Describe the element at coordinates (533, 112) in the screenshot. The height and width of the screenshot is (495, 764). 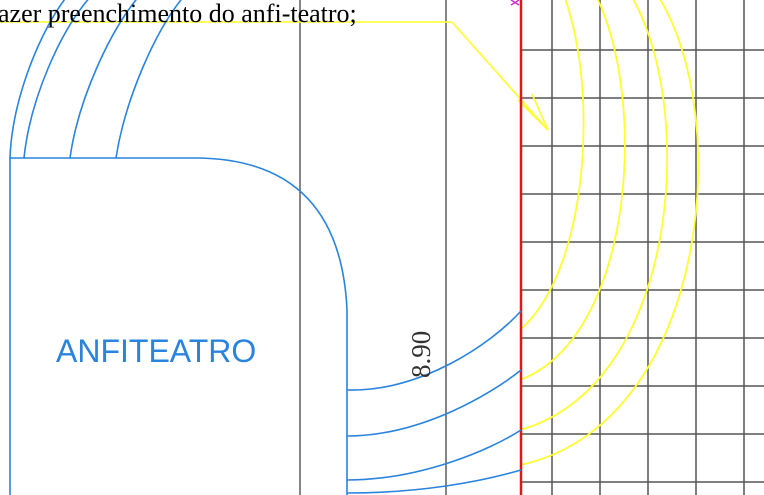
I see `leader-arrowhead` at that location.